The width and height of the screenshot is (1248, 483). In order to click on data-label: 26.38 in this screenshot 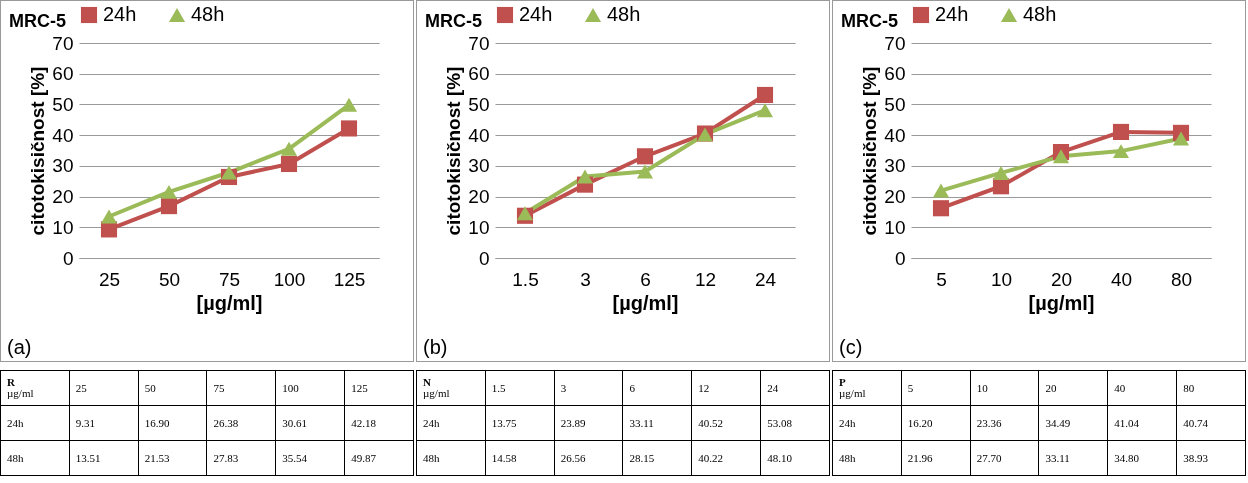, I will do `click(241, 423)`.